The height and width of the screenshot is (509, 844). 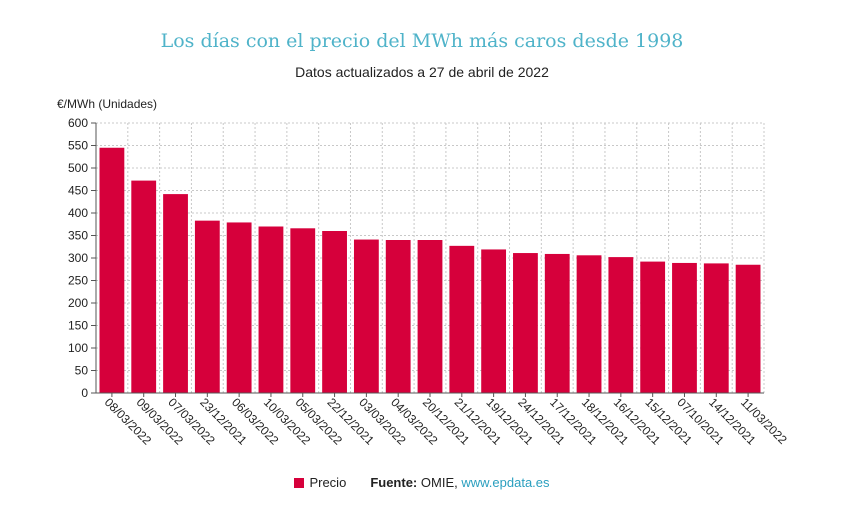 I want to click on y-tick-label: 450, so click(x=78, y=191).